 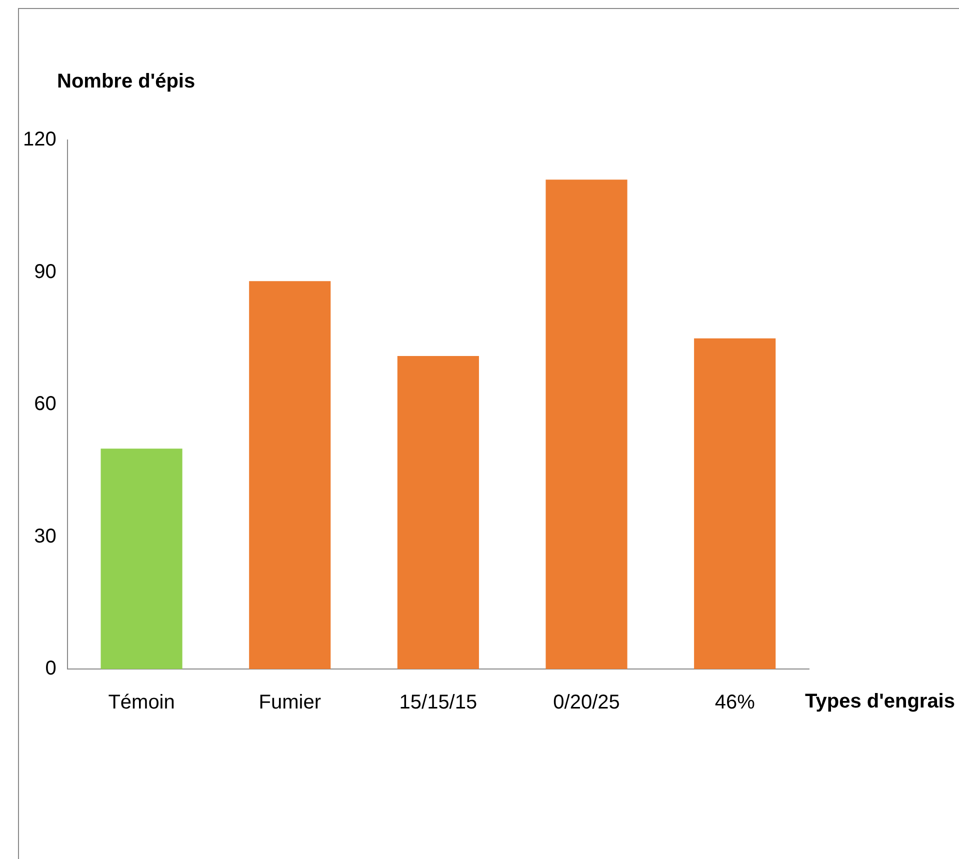 I want to click on x-tick-label: 15/15/15, so click(x=438, y=703).